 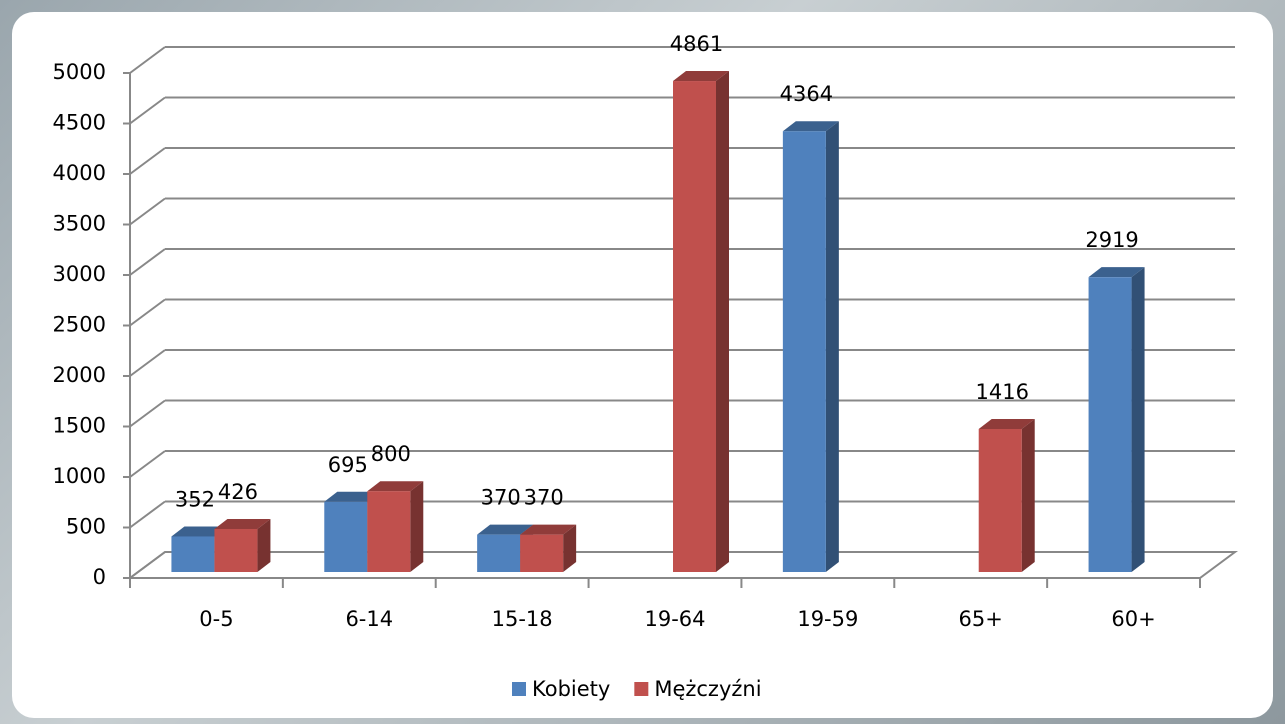 I want to click on y-tick-label: 1500, so click(x=79, y=426).